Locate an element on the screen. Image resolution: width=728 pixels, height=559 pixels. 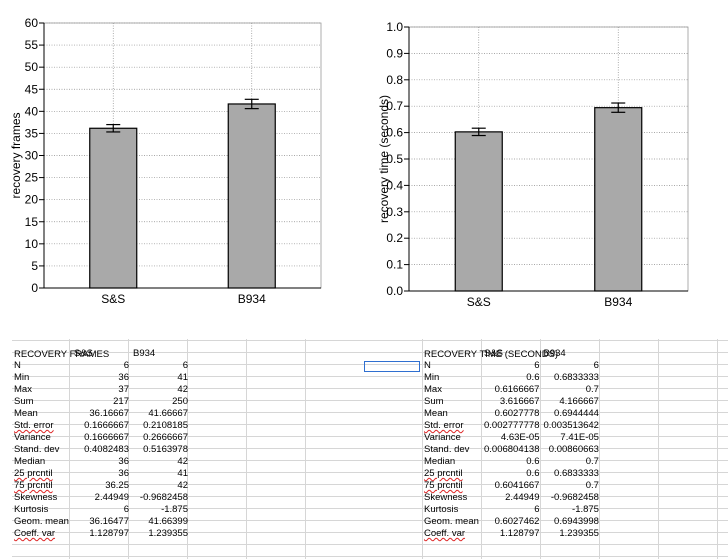
cell-value: 7.41E-05 is located at coordinates (579, 437).